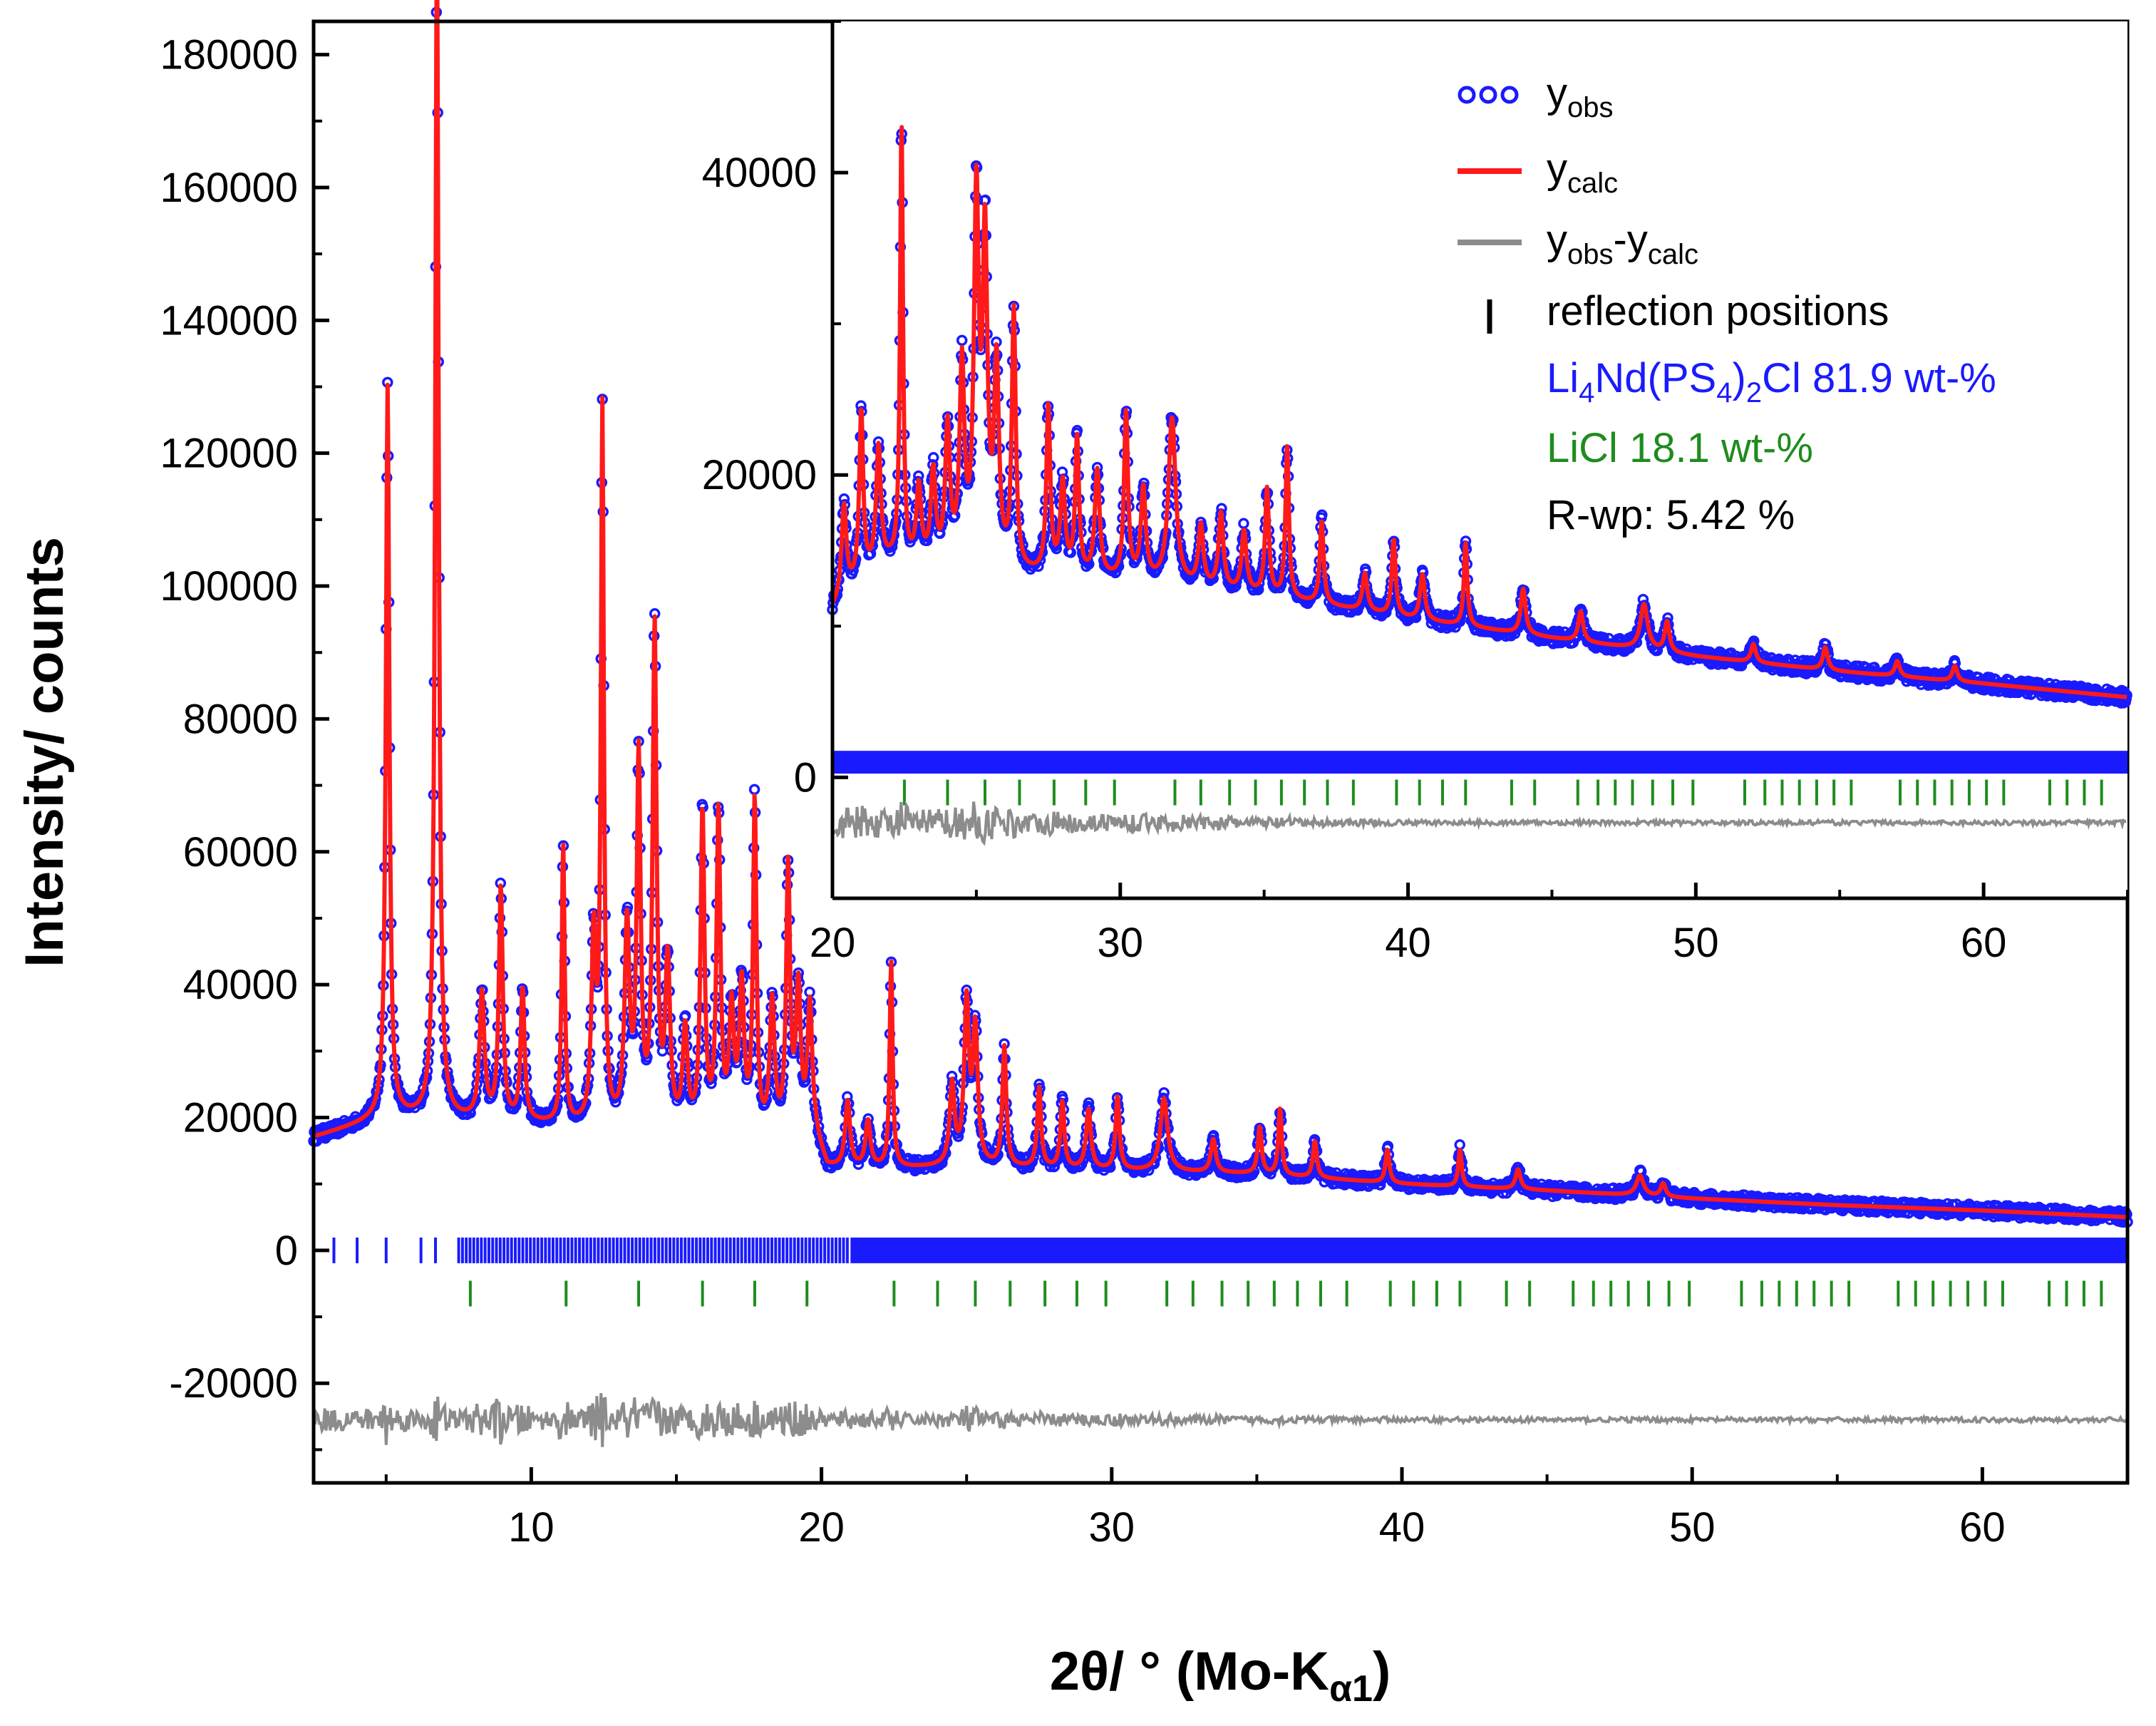 The height and width of the screenshot is (1726, 2156). I want to click on y-tick-label: -20000, so click(233, 1383).